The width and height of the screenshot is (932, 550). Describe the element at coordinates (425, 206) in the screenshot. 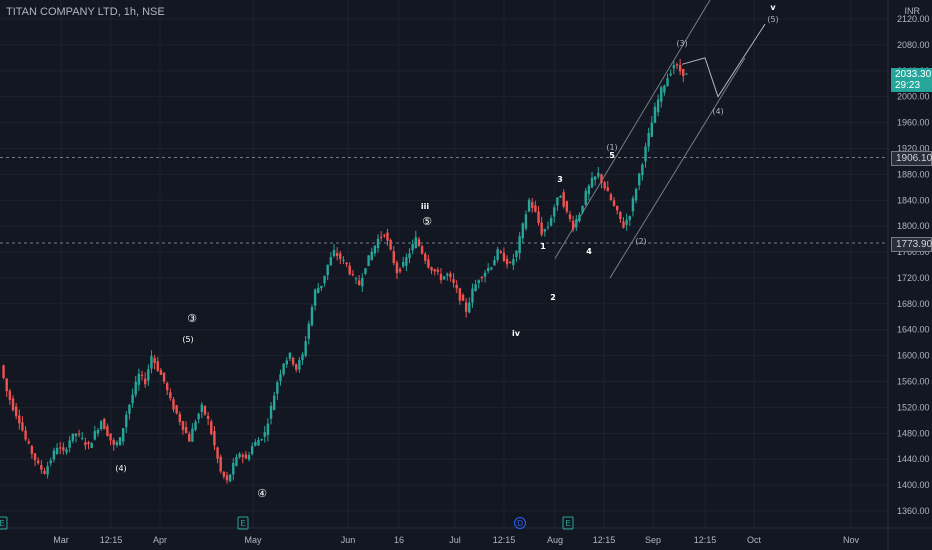

I see `wave-label: iii` at that location.